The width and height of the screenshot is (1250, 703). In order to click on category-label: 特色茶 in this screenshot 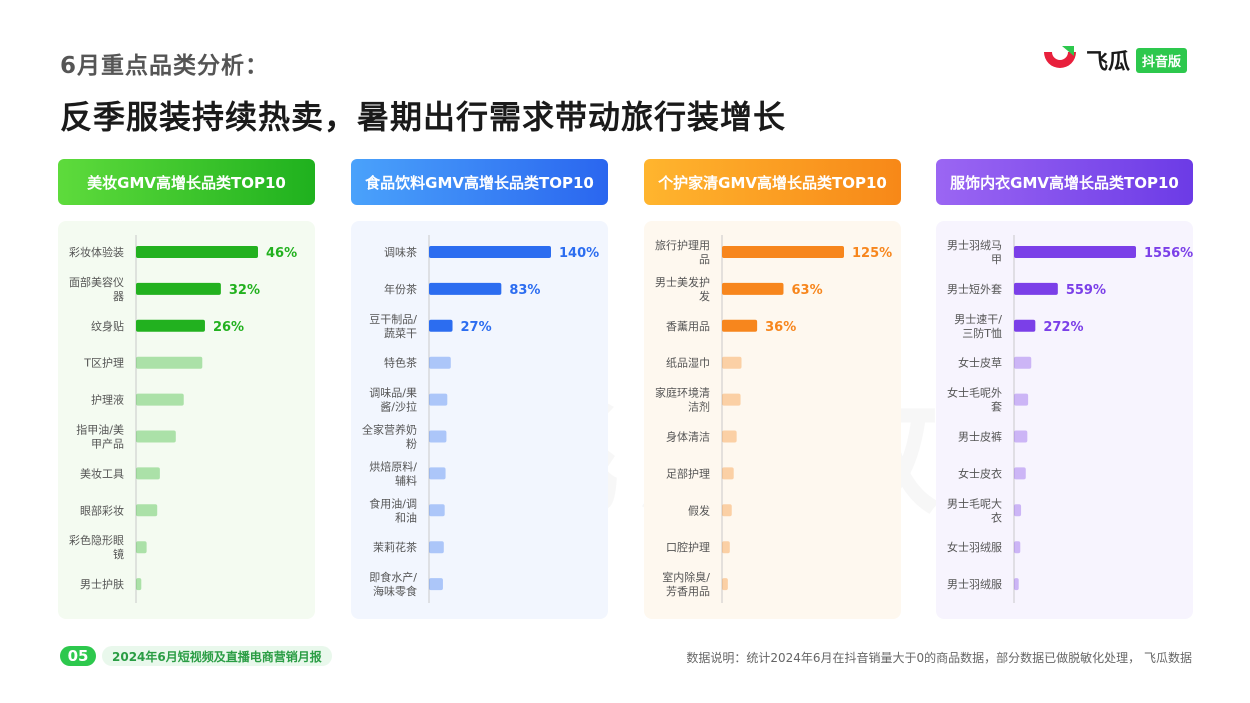, I will do `click(400, 363)`.